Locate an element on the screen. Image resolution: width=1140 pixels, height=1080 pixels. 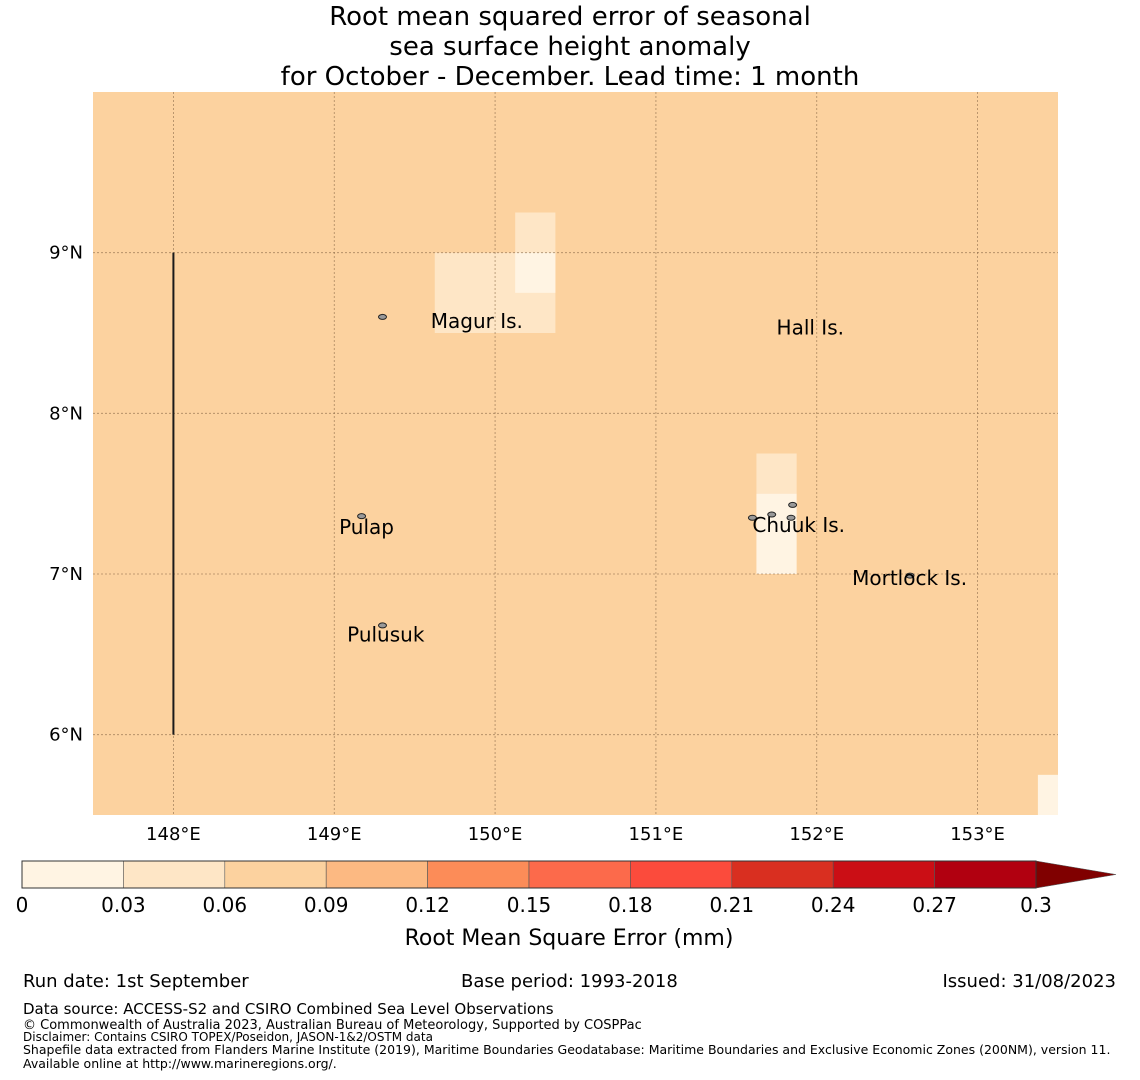
lon-tick-label: 152°E is located at coordinates (816, 834).